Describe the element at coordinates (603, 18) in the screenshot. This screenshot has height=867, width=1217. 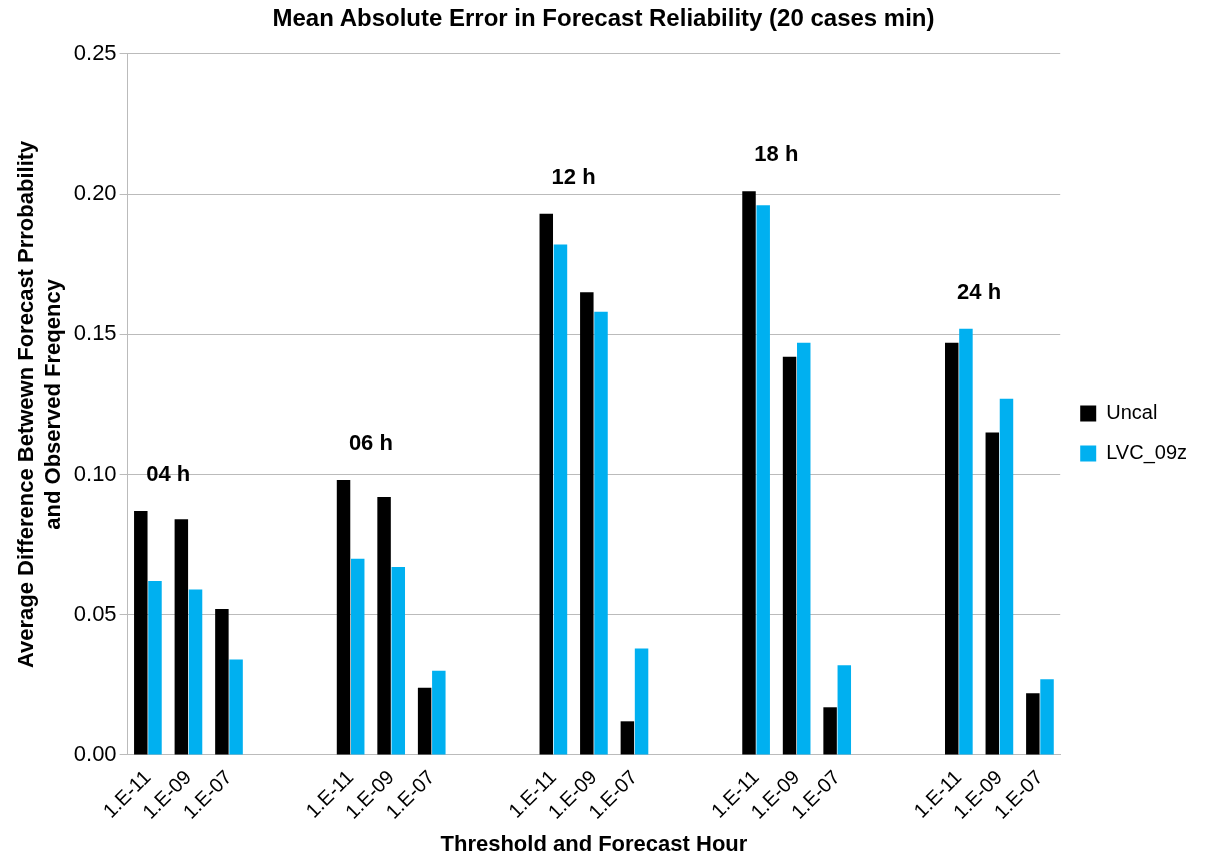
I see `chart-title: Mean Absolute Error in Forecast Reliability (20 cases min)` at that location.